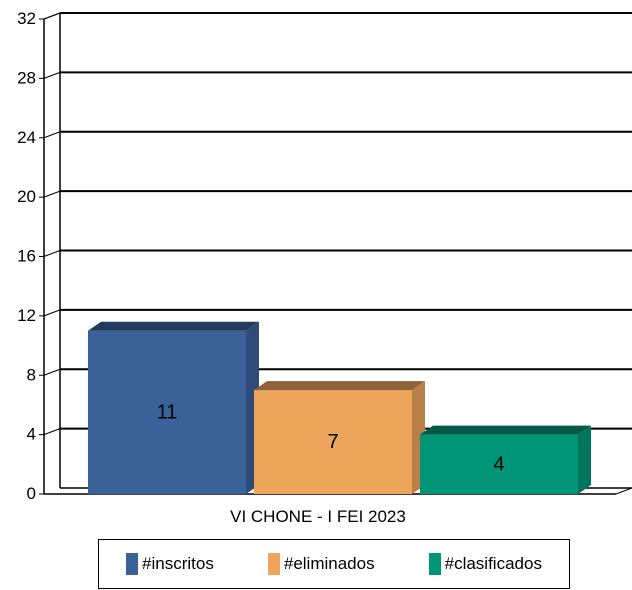  I want to click on legend-label: #eliminados, so click(329, 563).